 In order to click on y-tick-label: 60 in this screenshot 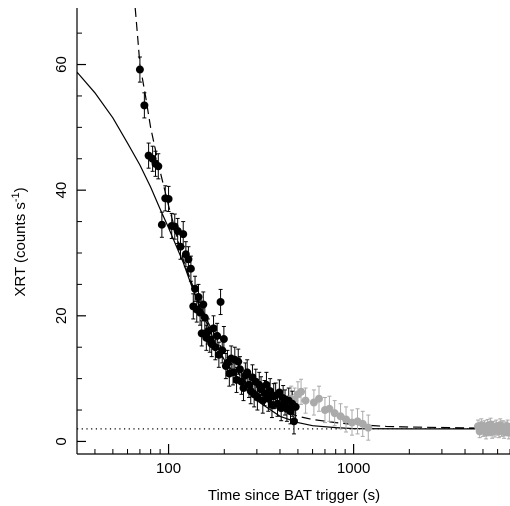, I will do `click(61, 64)`.